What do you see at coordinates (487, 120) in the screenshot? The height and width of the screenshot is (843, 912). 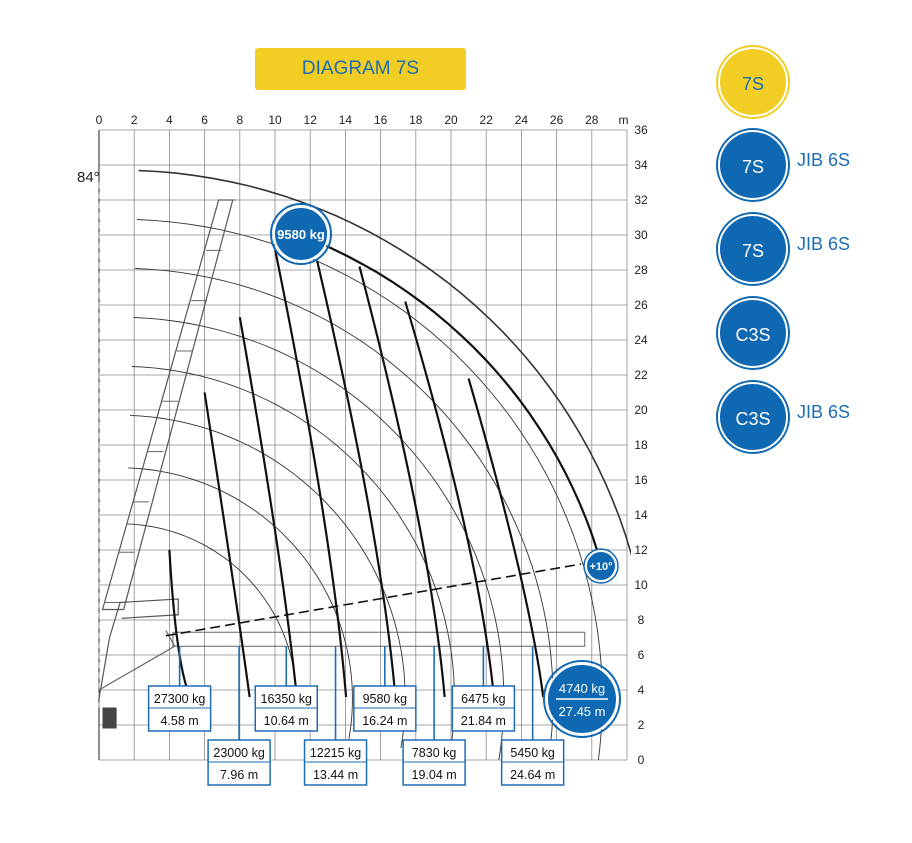 I see `x-tick-label: 22` at bounding box center [487, 120].